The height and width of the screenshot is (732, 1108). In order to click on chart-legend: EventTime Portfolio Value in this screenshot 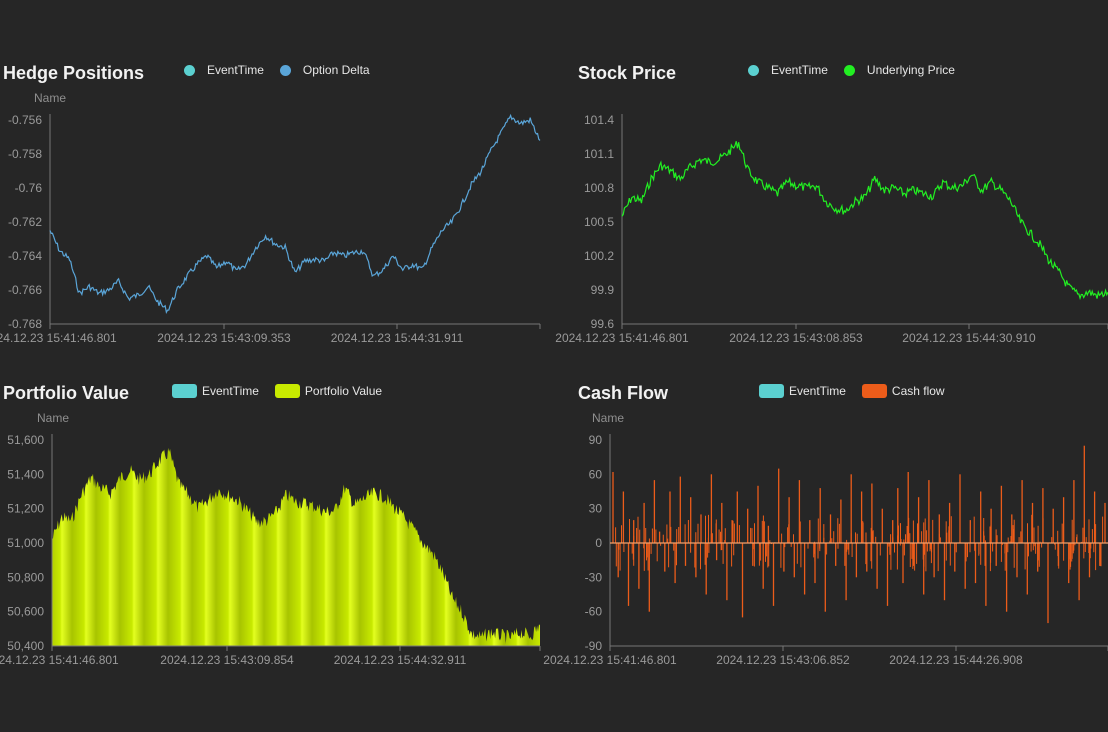, I will do `click(285, 391)`.